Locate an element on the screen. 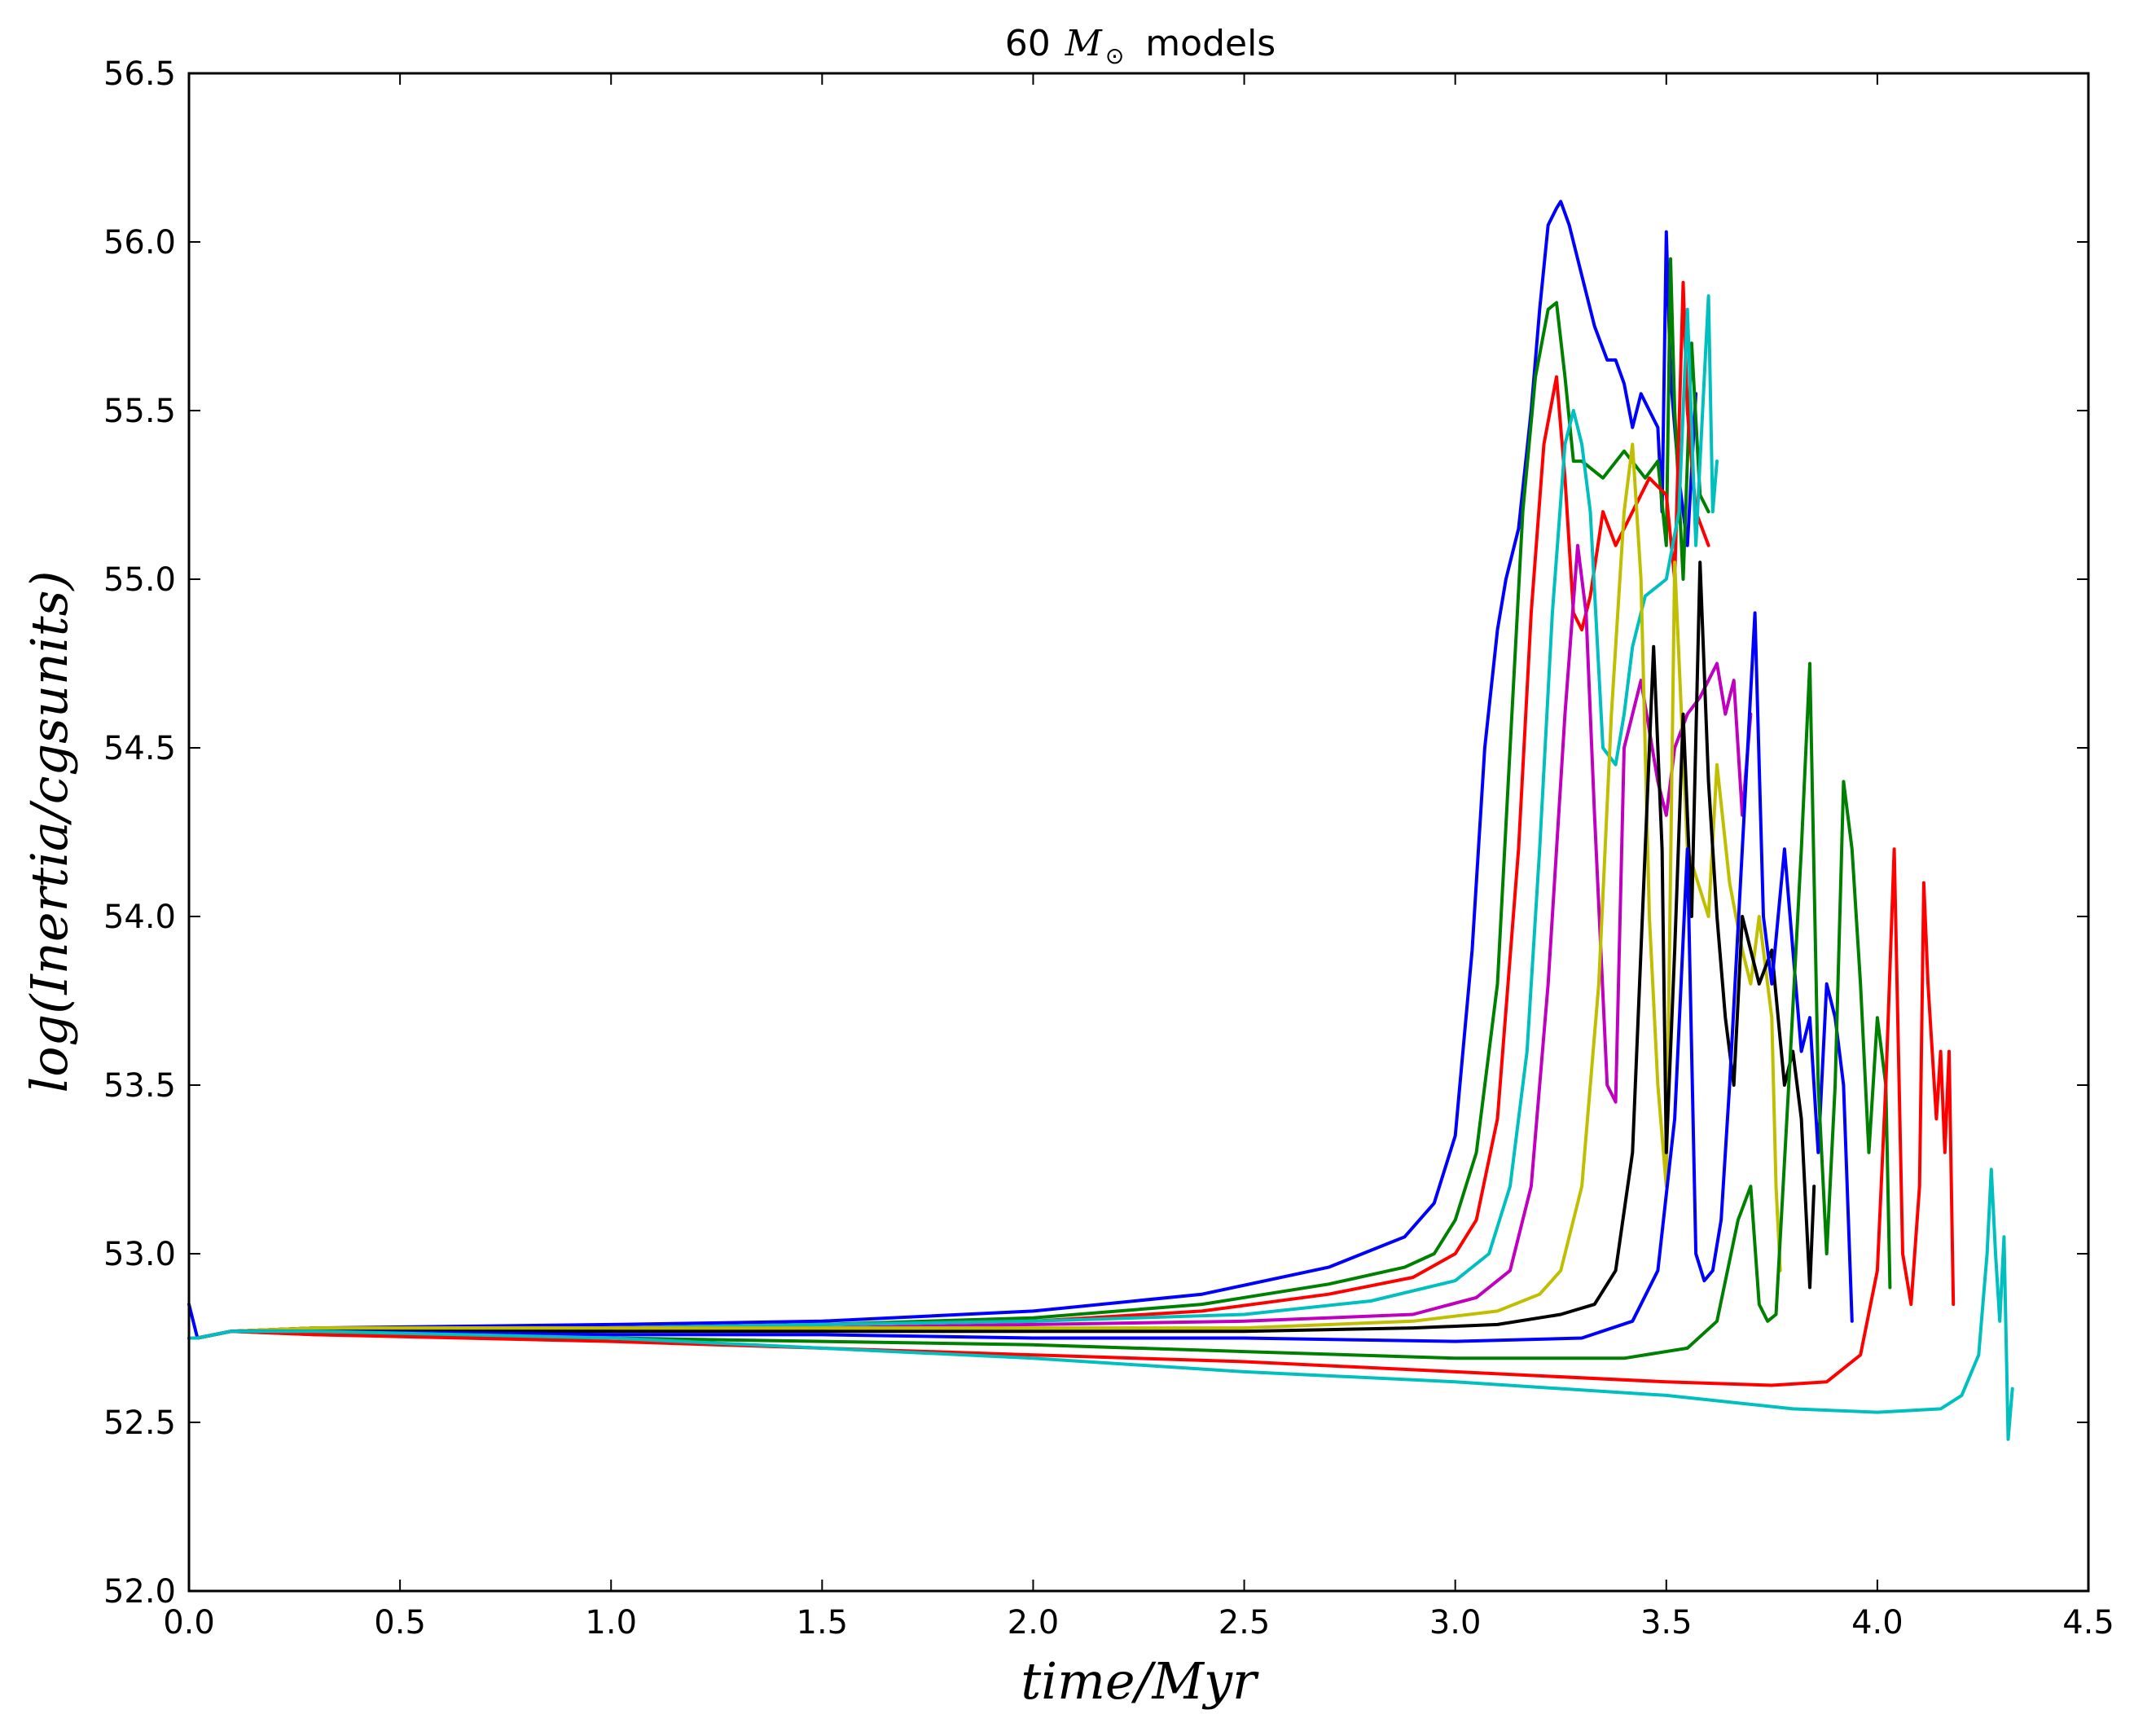 The image size is (2134, 1736). y-tick-label: 52.5 is located at coordinates (139, 1423).